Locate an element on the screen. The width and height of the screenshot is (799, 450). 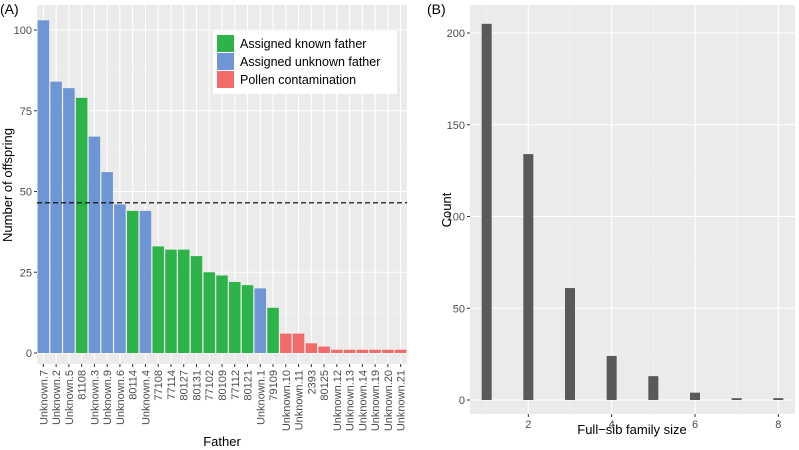
x-tick-label: Unknown.1 is located at coordinates (261, 397).